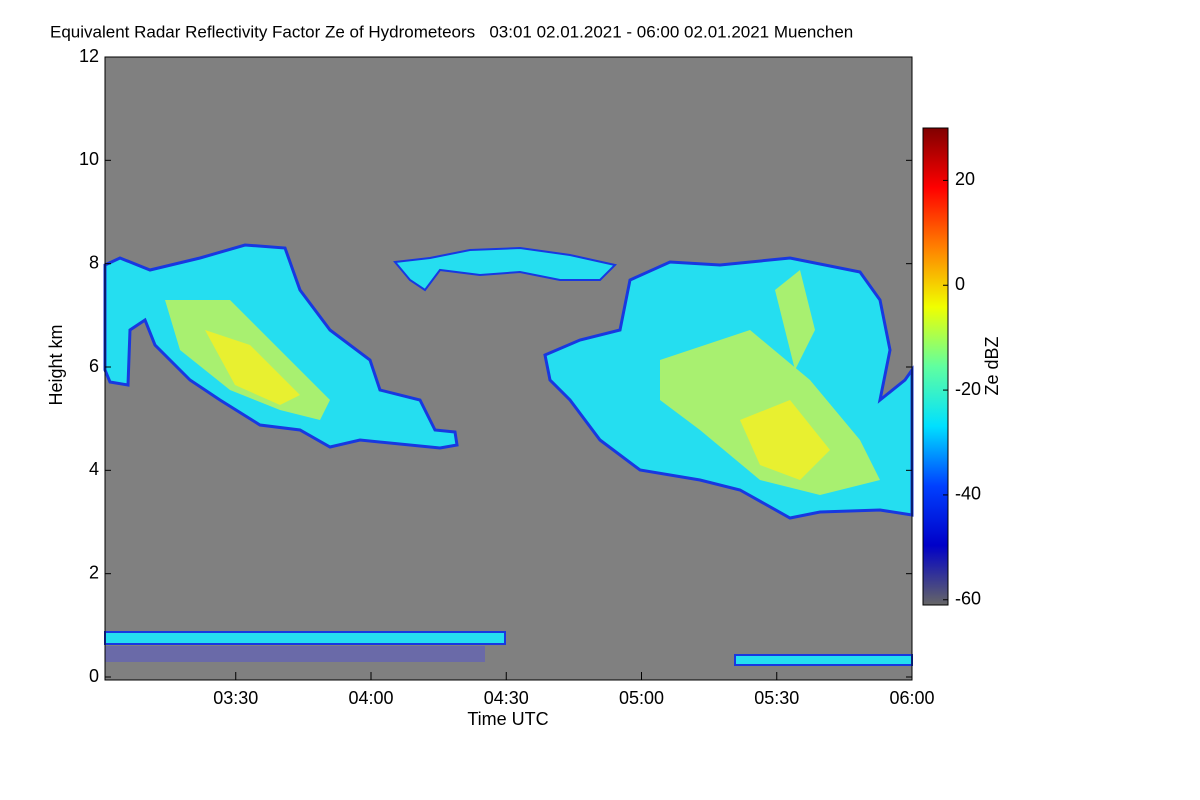  Describe the element at coordinates (960, 284) in the screenshot. I see `colorbar-tick-label: 0` at that location.